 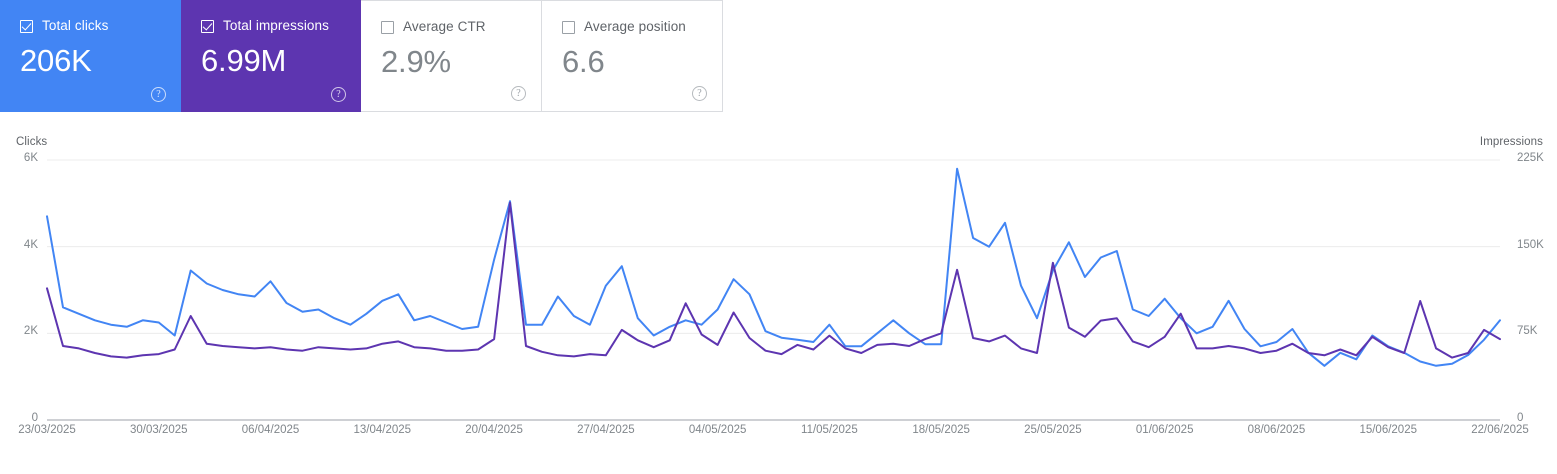 What do you see at coordinates (717, 430) in the screenshot?
I see `x-axis-tick: 04/05/2025` at bounding box center [717, 430].